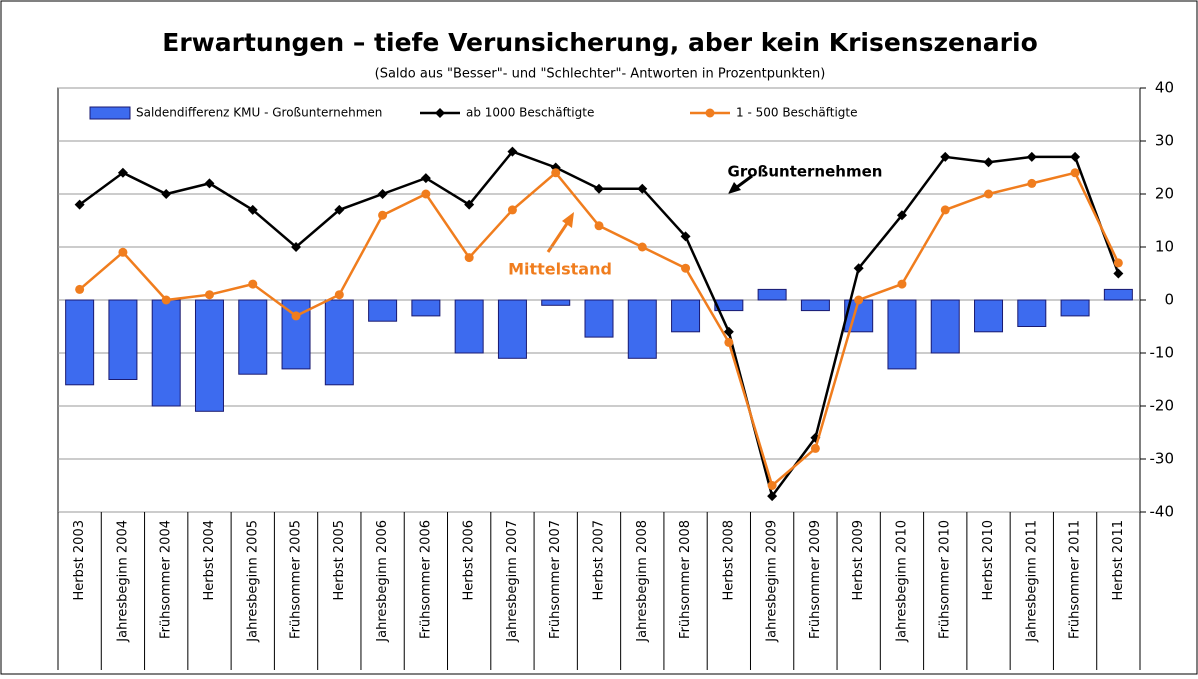 The width and height of the screenshot is (1198, 679). I want to click on x-tick-label: Herbst 2009, so click(858, 560).